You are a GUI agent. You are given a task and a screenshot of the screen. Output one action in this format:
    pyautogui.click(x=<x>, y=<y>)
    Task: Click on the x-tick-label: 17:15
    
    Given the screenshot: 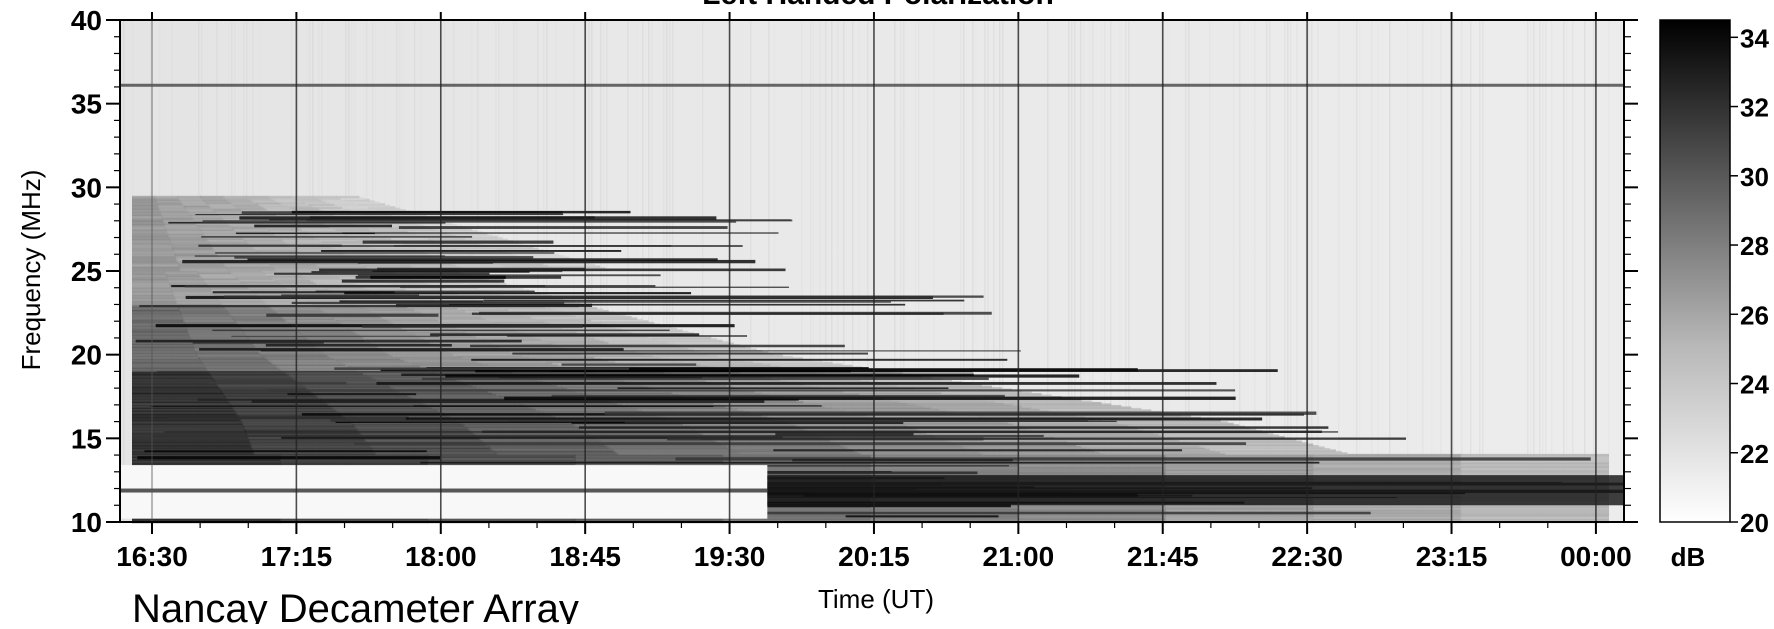 What is the action you would take?
    pyautogui.click(x=297, y=556)
    